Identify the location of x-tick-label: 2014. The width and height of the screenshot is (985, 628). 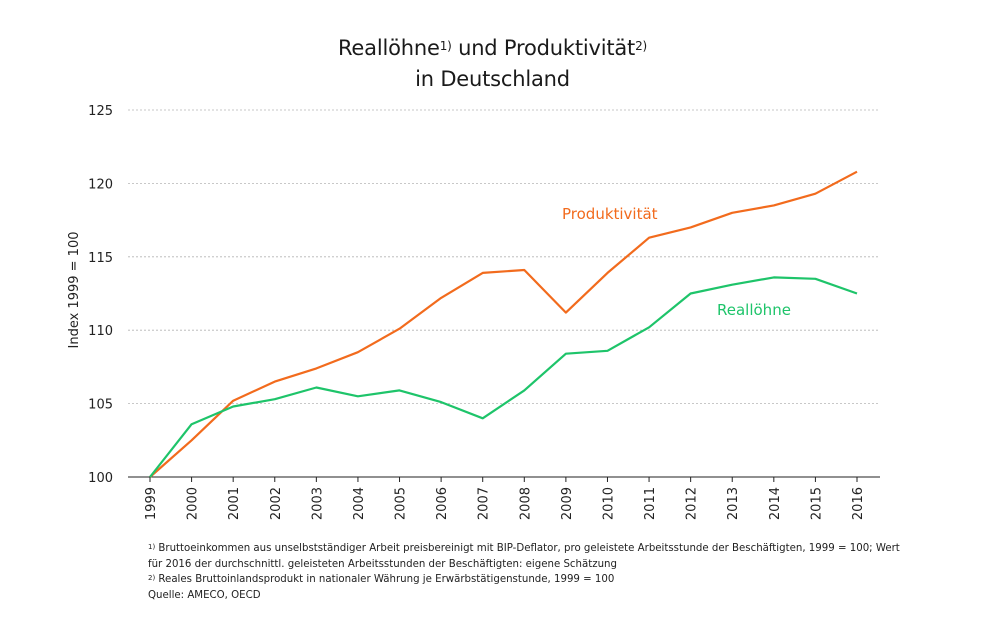
(775, 503).